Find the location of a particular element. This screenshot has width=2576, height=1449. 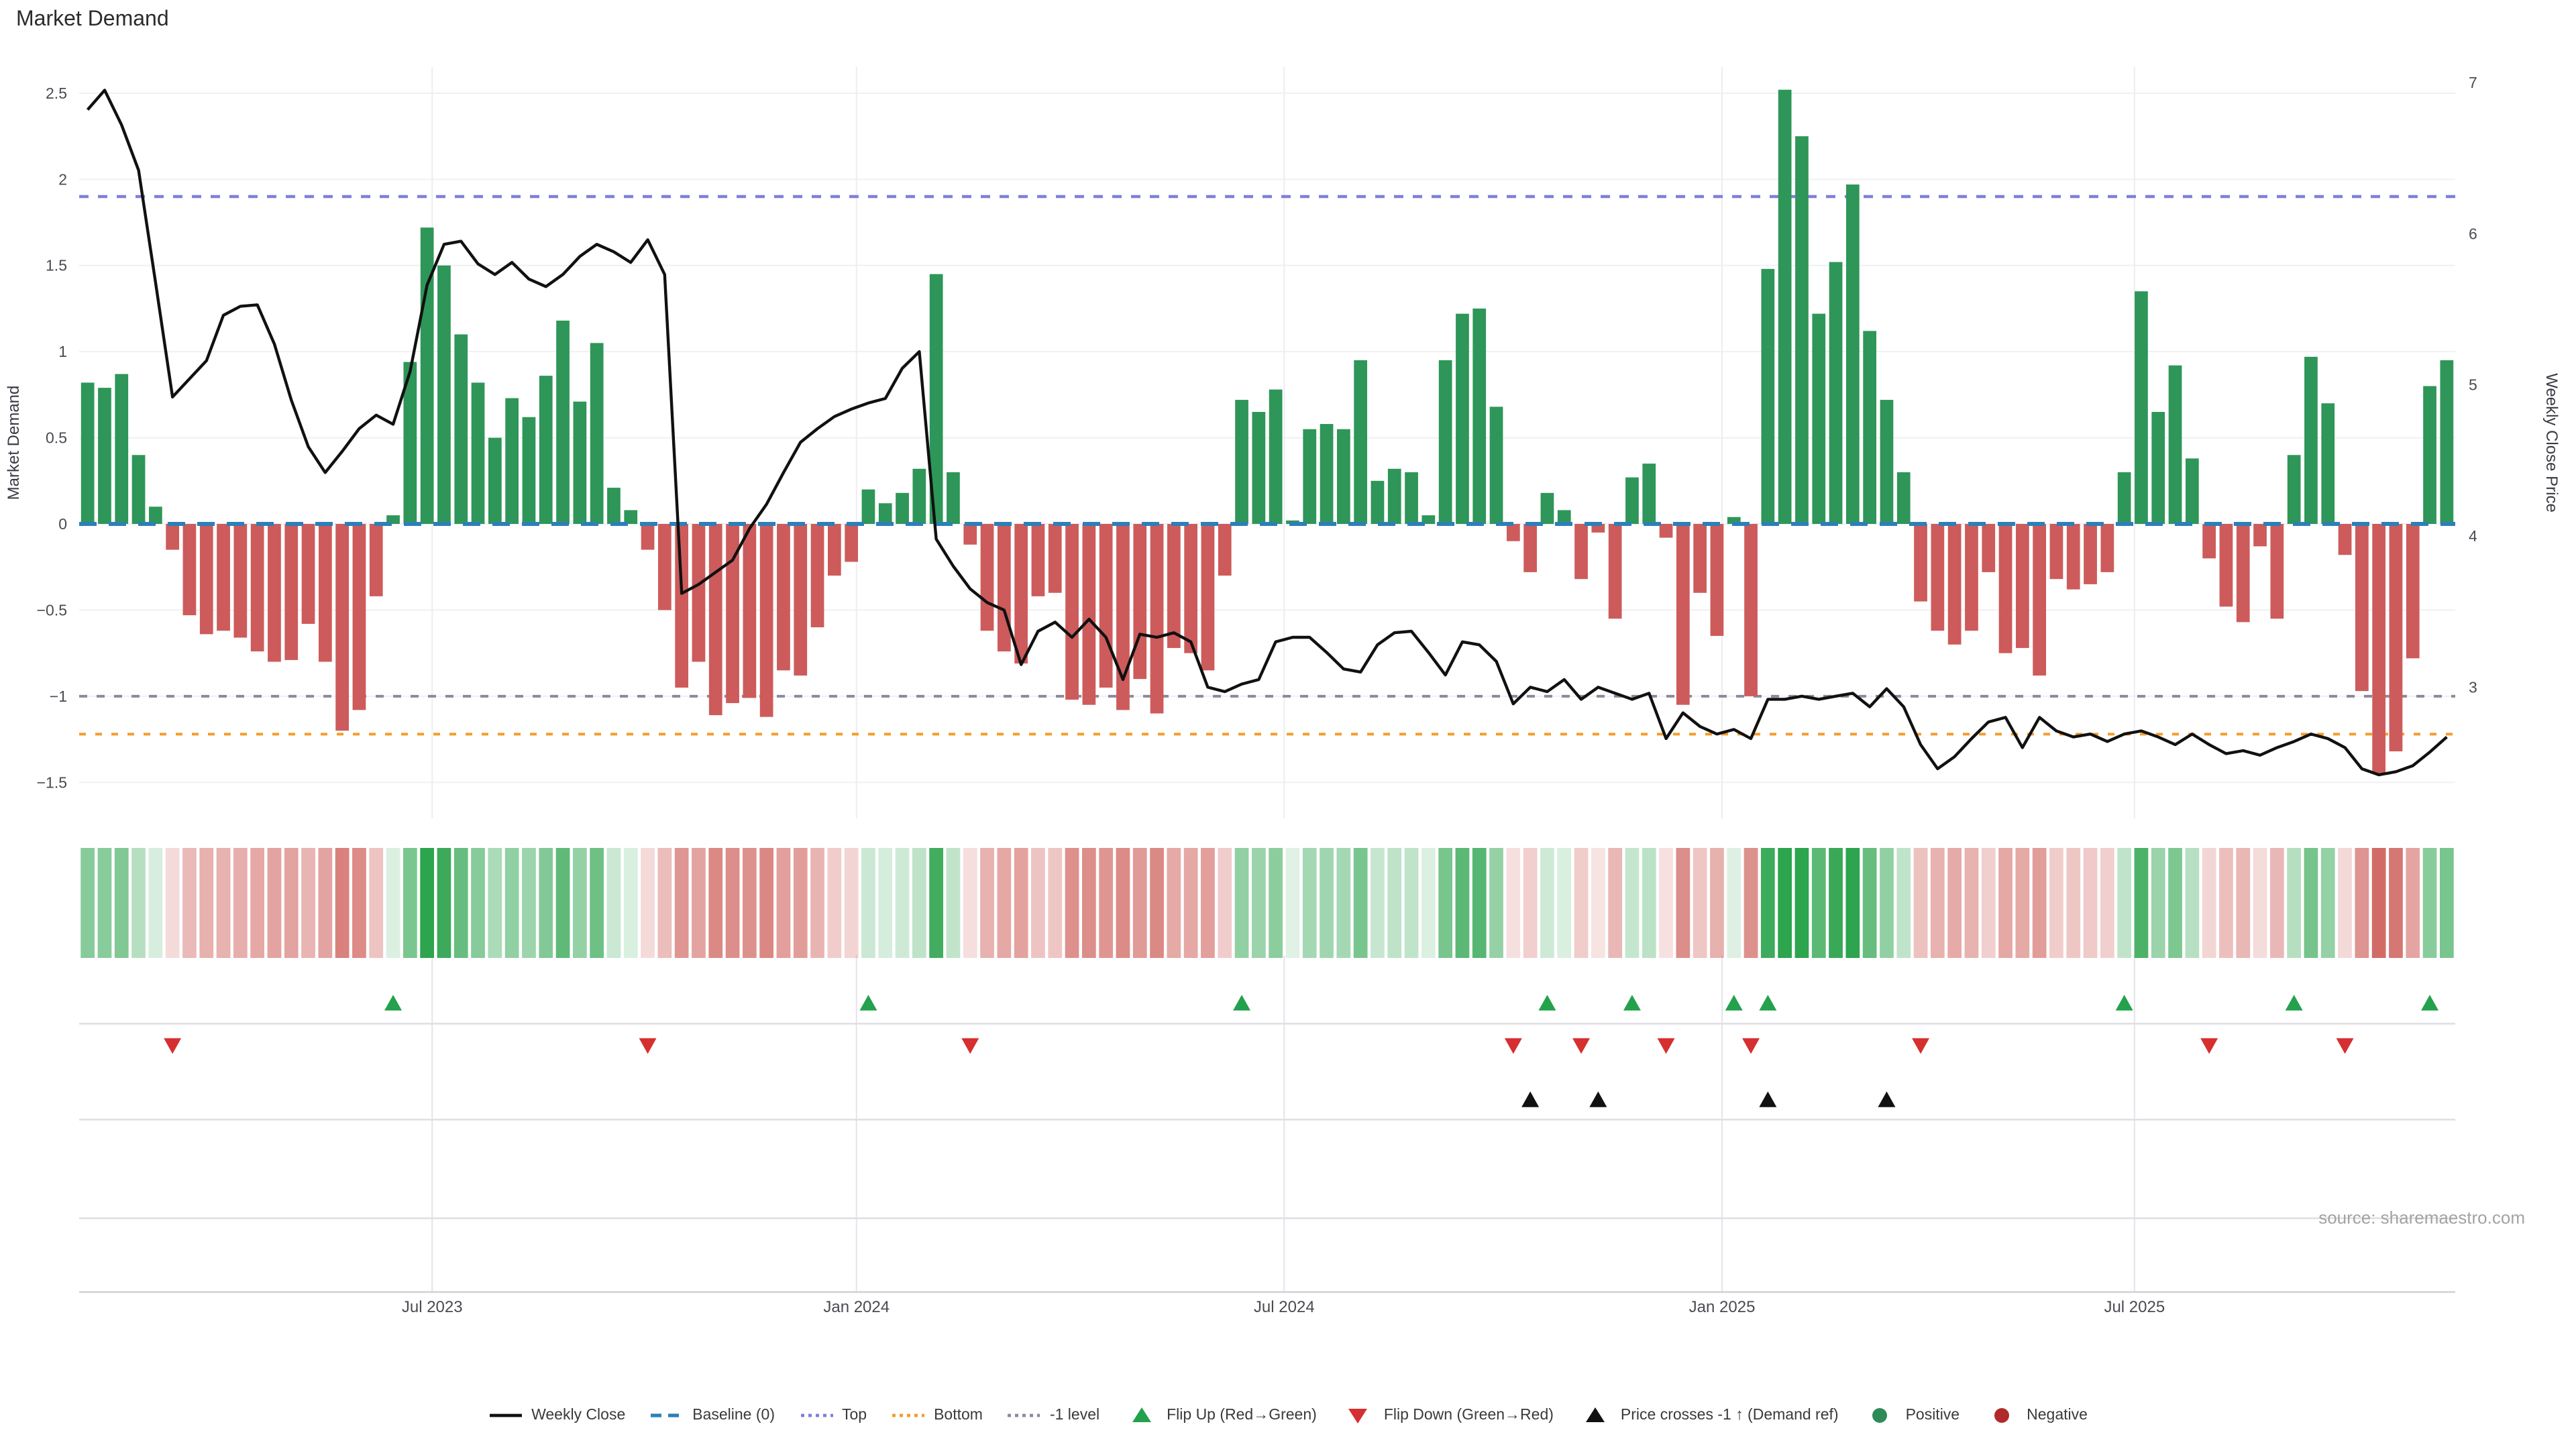

legend-tri-down-icon is located at coordinates (1358, 1416).